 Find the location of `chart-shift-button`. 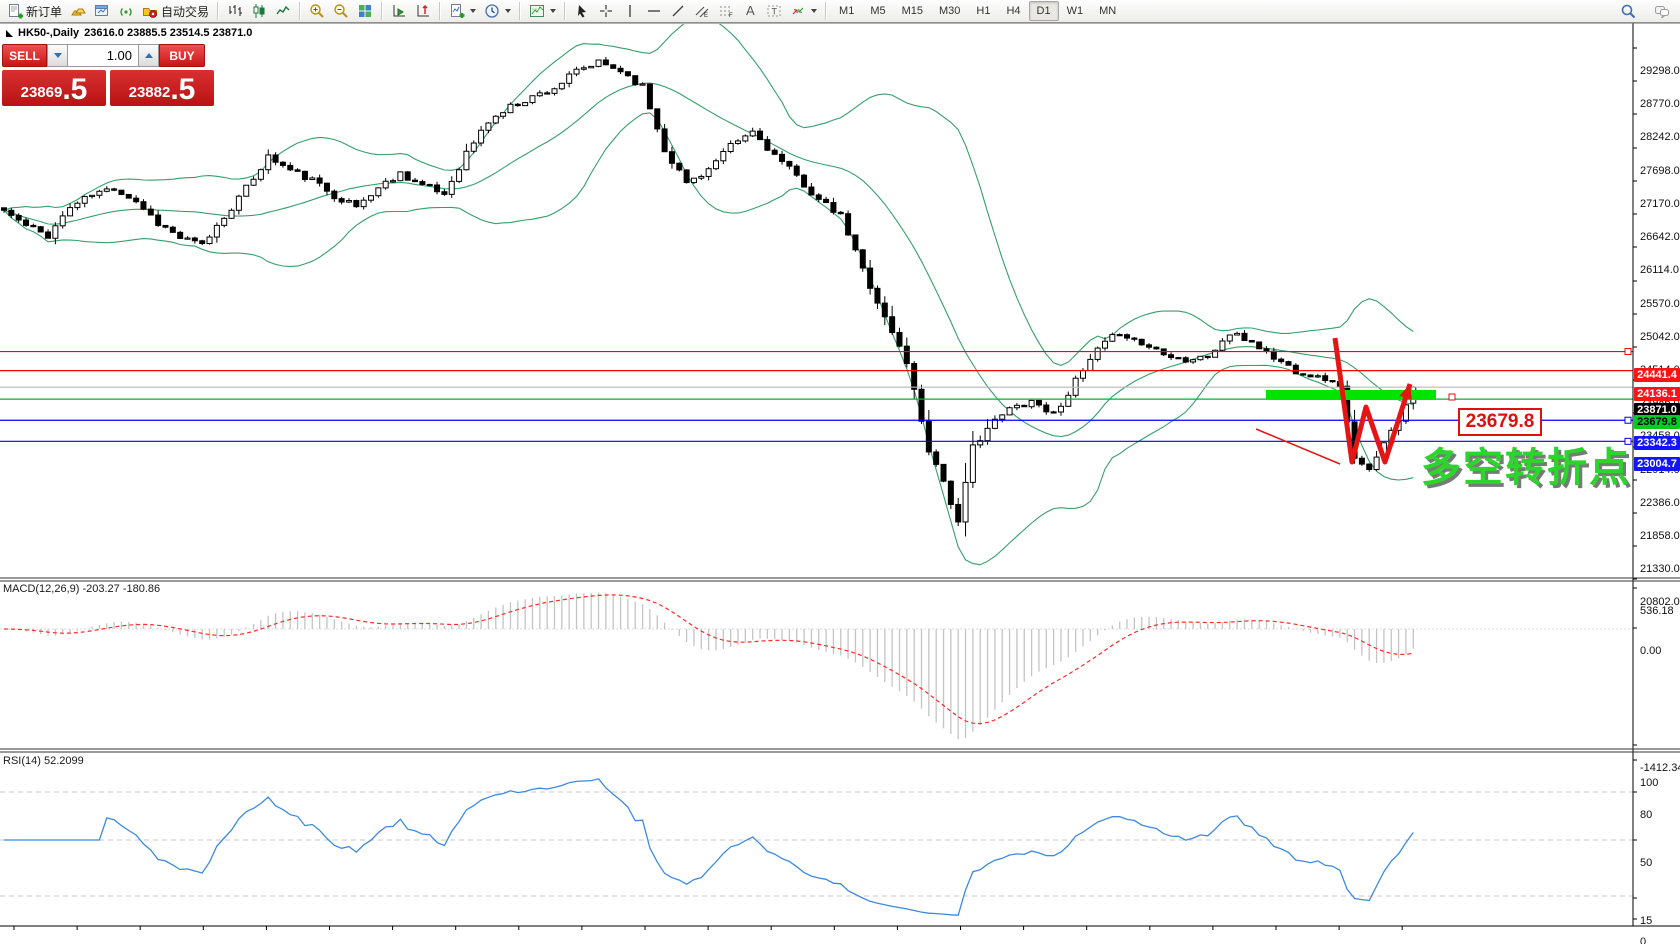

chart-shift-button is located at coordinates (423, 11).